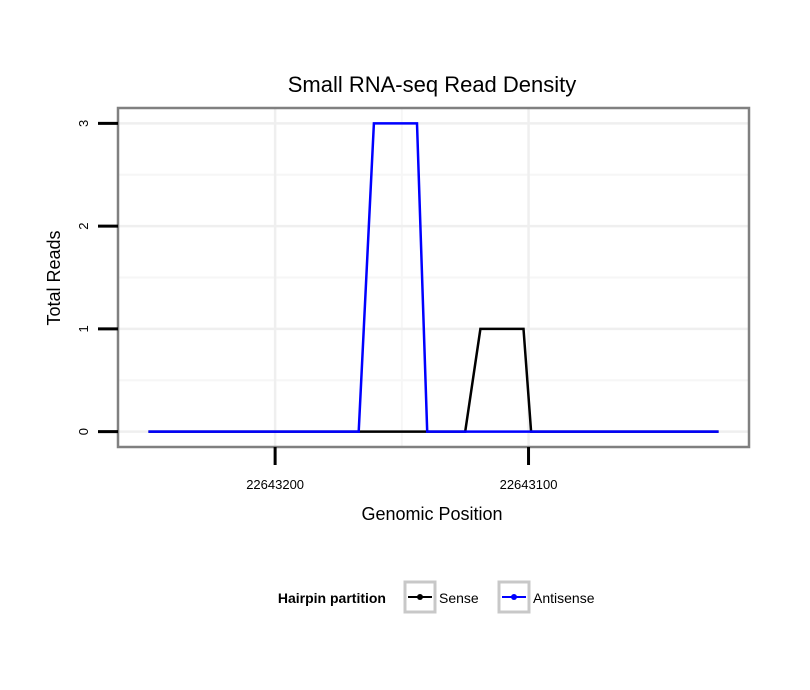 The height and width of the screenshot is (690, 810). Describe the element at coordinates (54, 277) in the screenshot. I see `y-axis-label: Total Reads` at that location.